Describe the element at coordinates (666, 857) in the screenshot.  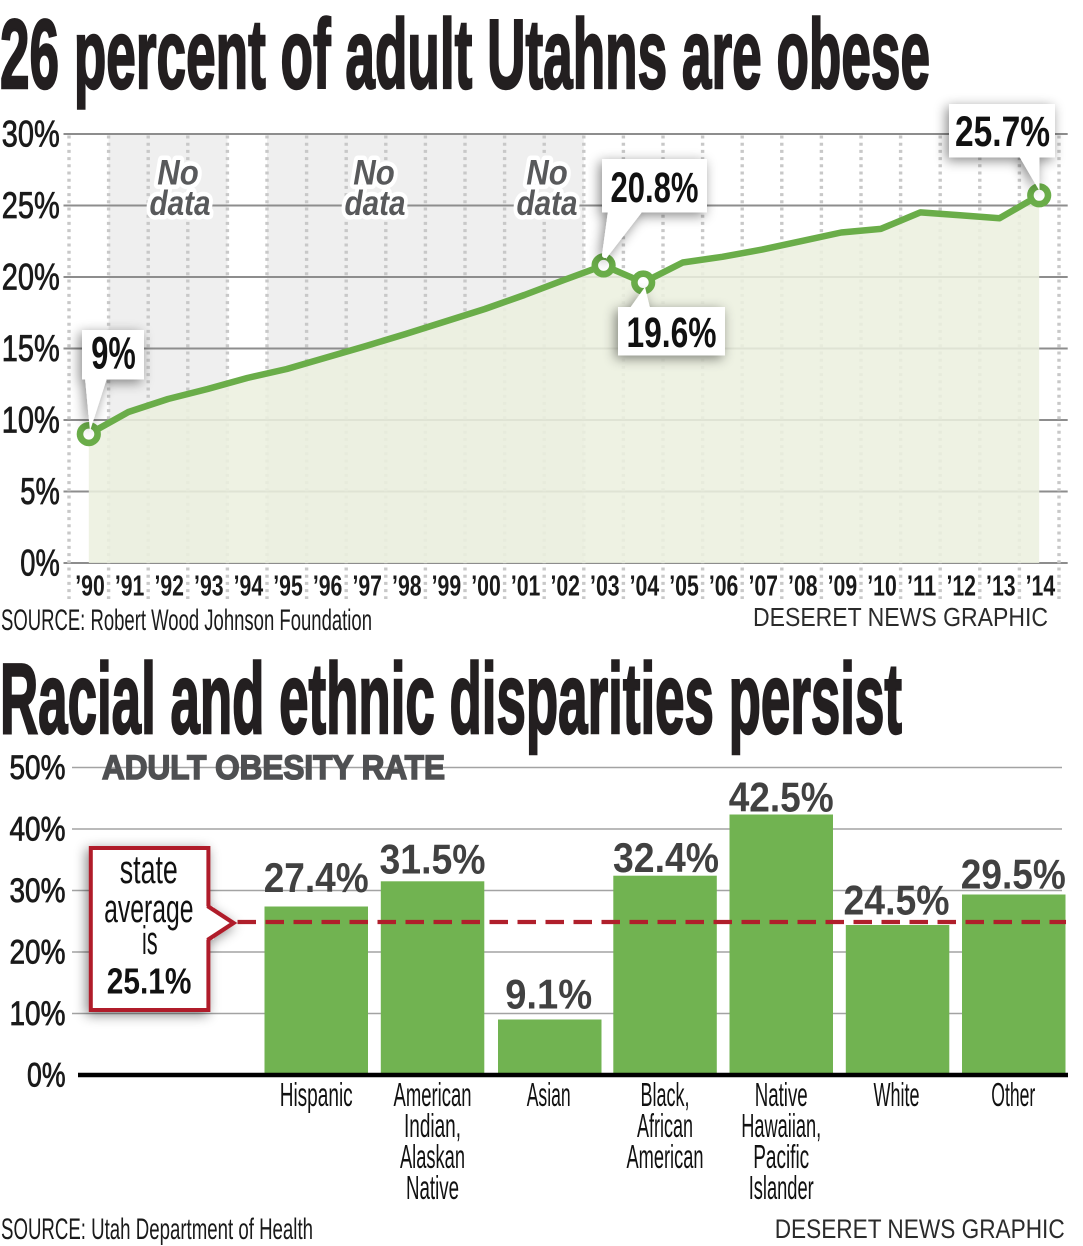
I see `svg-text: 32.4%` at that location.